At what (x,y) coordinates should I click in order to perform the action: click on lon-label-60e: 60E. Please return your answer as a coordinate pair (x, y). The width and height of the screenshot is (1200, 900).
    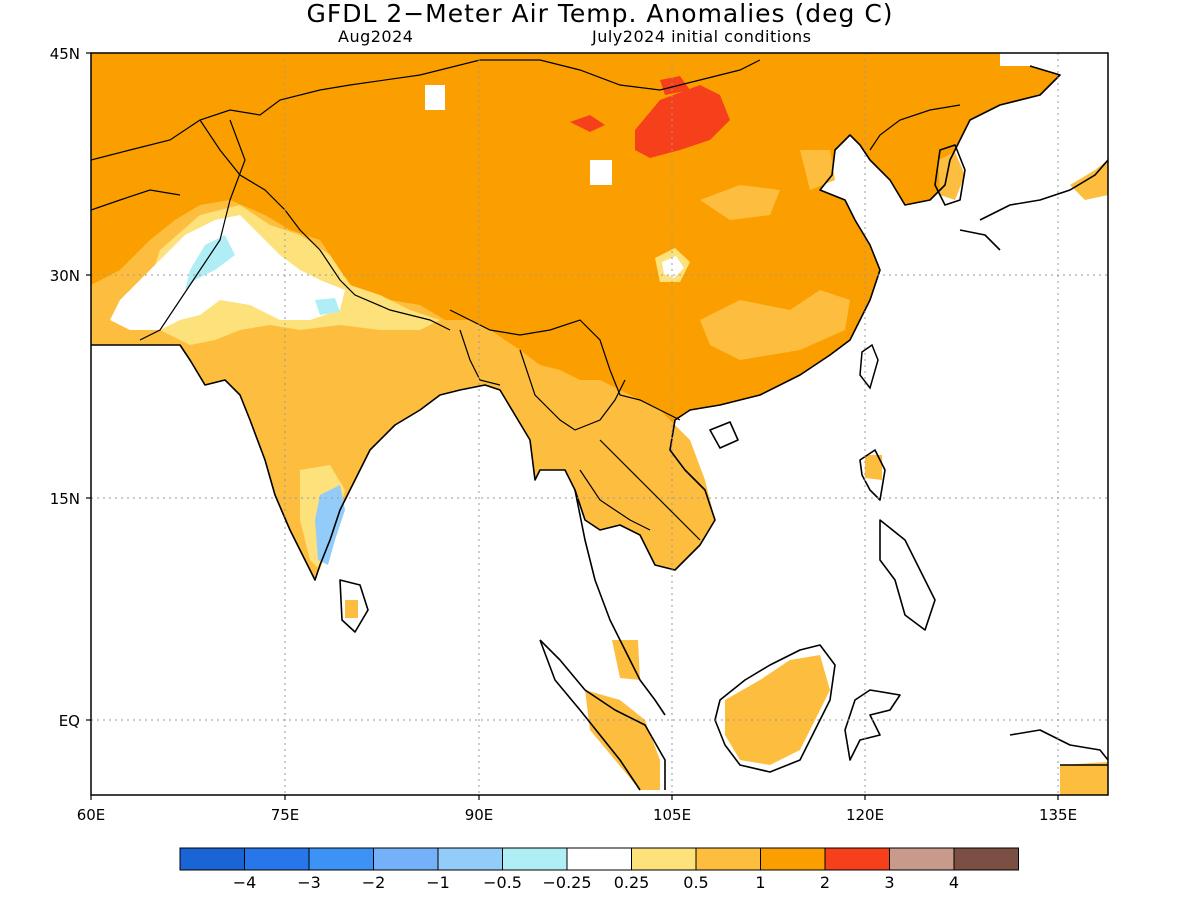
    Looking at the image, I should click on (91, 815).